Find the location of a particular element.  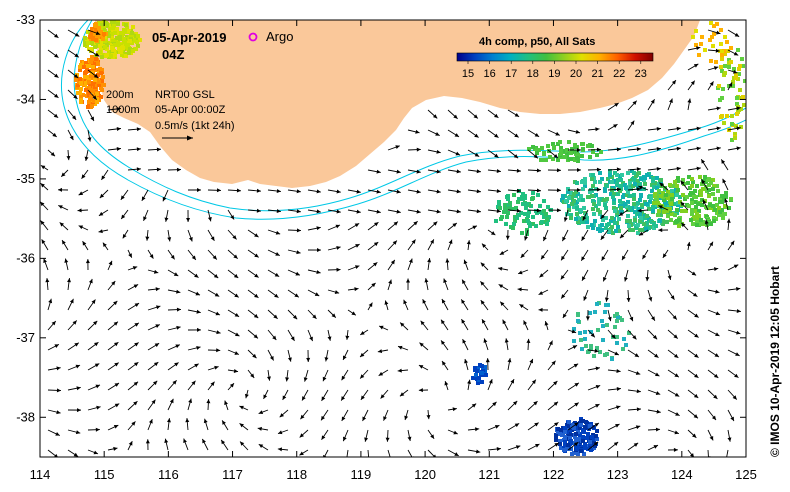

y-tick-label: -37 is located at coordinates (25, 337).